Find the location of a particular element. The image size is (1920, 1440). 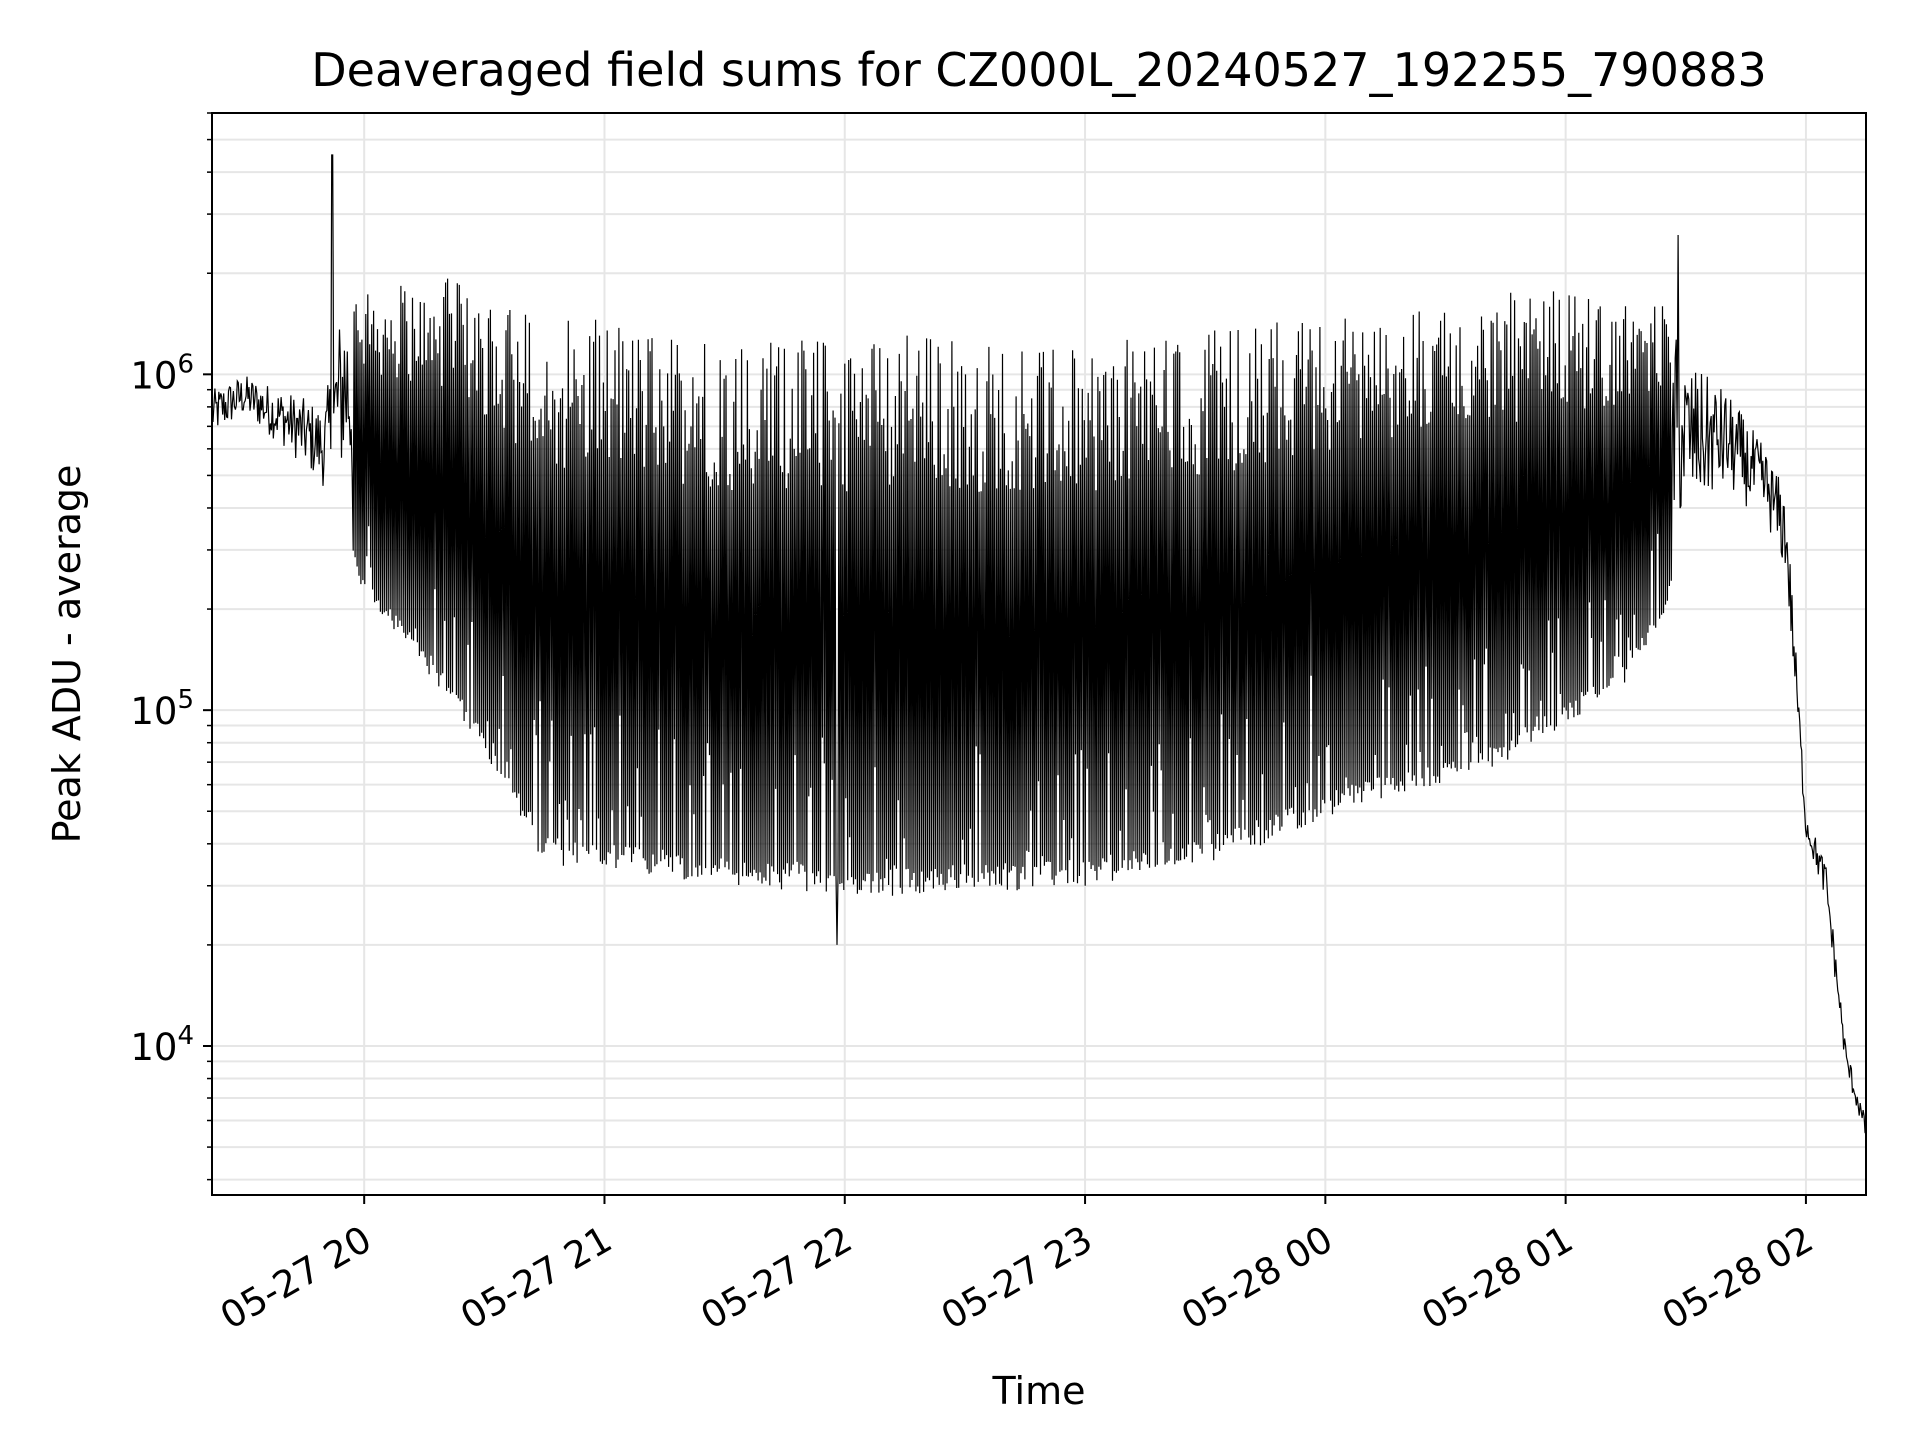

y-axis-label: Peak ADU - average is located at coordinates (67, 654).